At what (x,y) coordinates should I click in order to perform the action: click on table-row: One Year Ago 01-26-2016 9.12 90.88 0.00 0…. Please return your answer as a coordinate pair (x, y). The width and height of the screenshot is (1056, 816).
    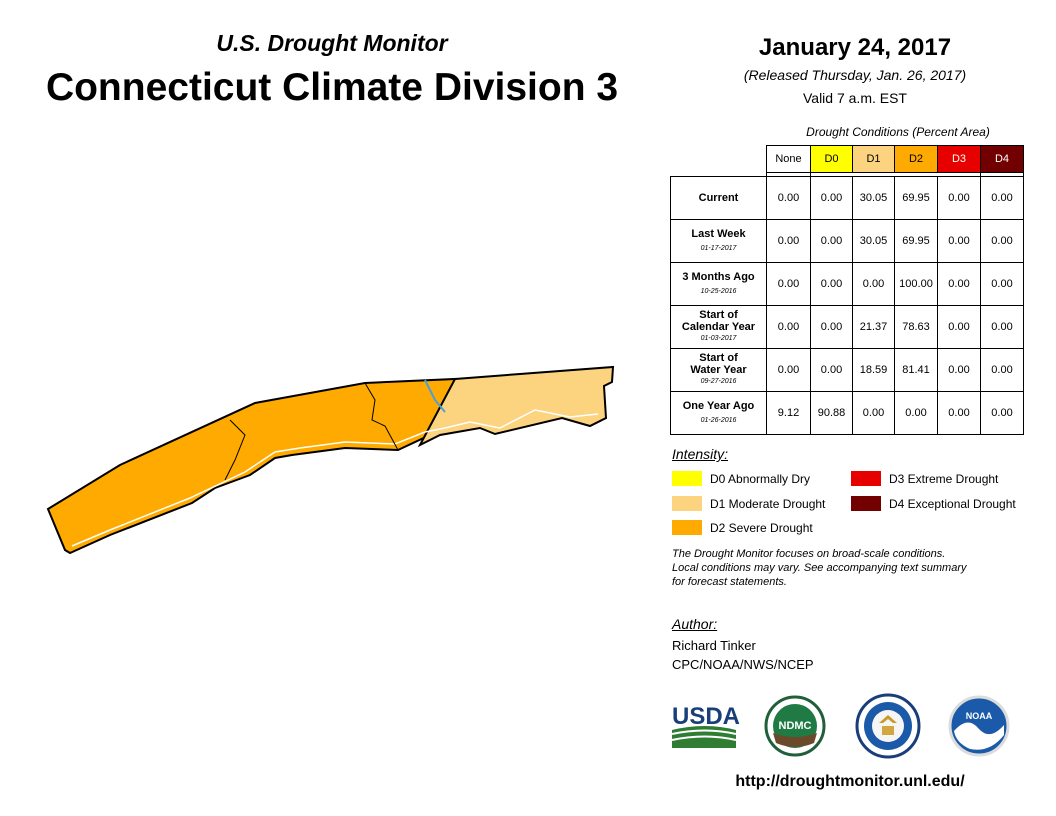
    Looking at the image, I should click on (847, 413).